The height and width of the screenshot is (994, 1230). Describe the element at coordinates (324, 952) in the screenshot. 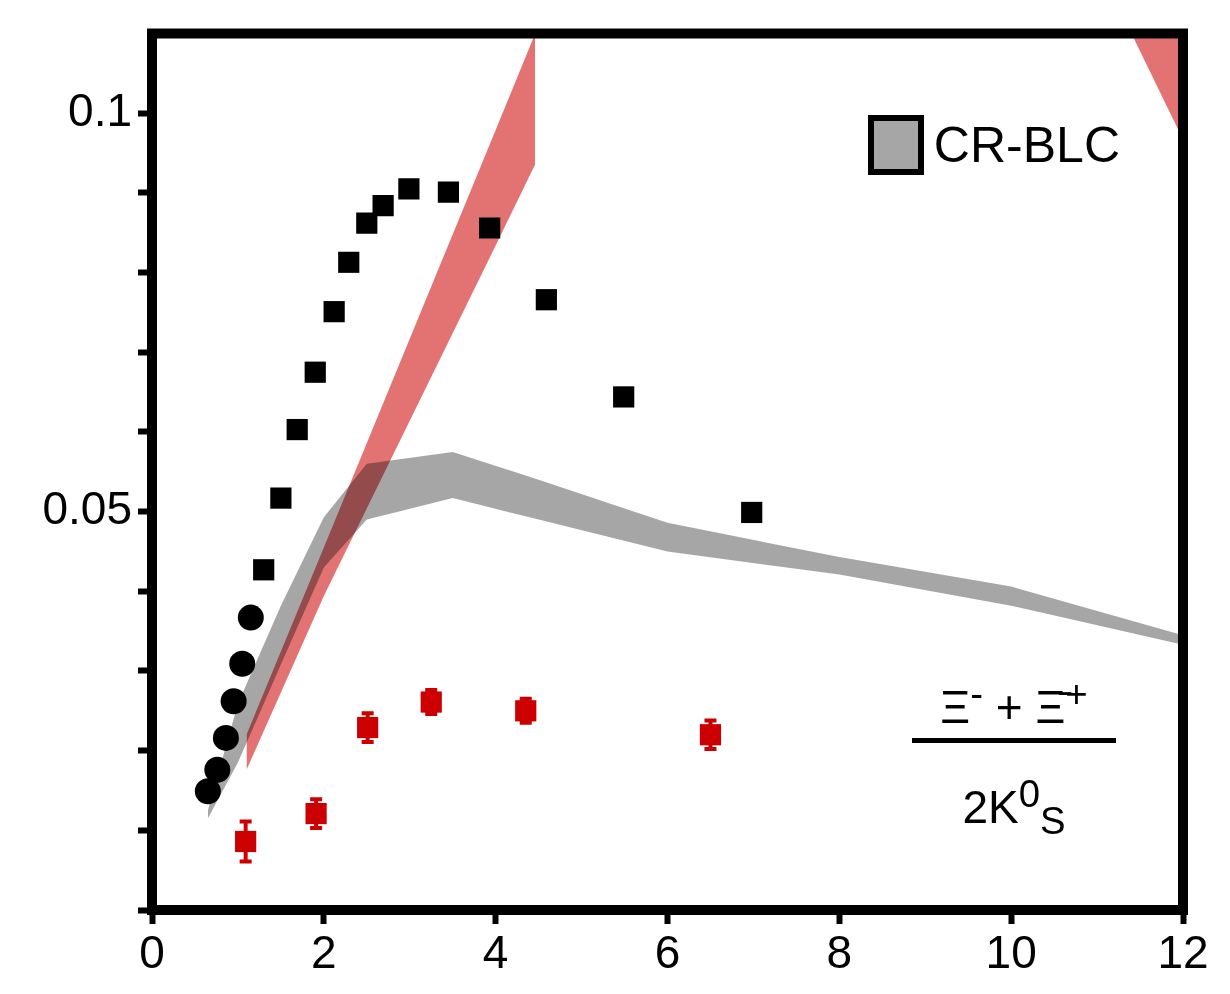

I see `x-tick-label: 2` at that location.